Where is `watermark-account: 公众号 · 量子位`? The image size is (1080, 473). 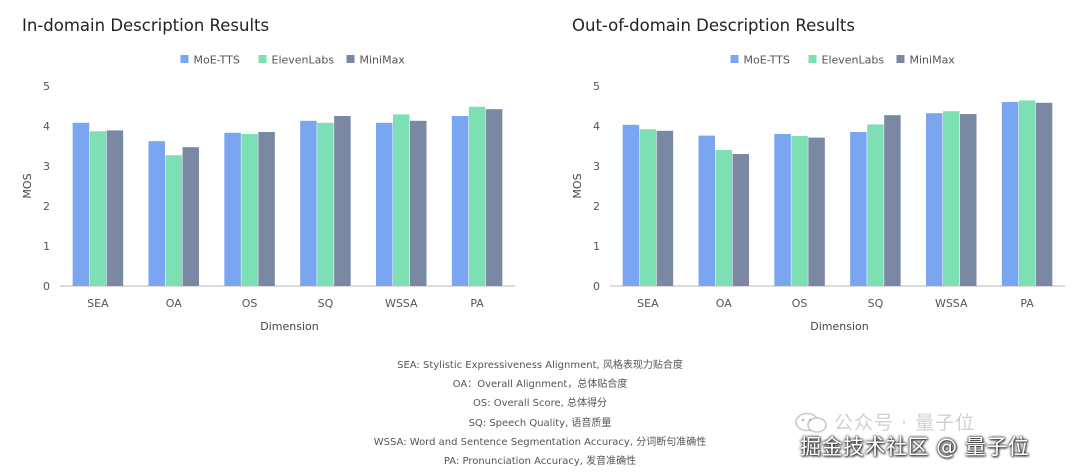 watermark-account: 公众号 · 量子位 is located at coordinates (905, 423).